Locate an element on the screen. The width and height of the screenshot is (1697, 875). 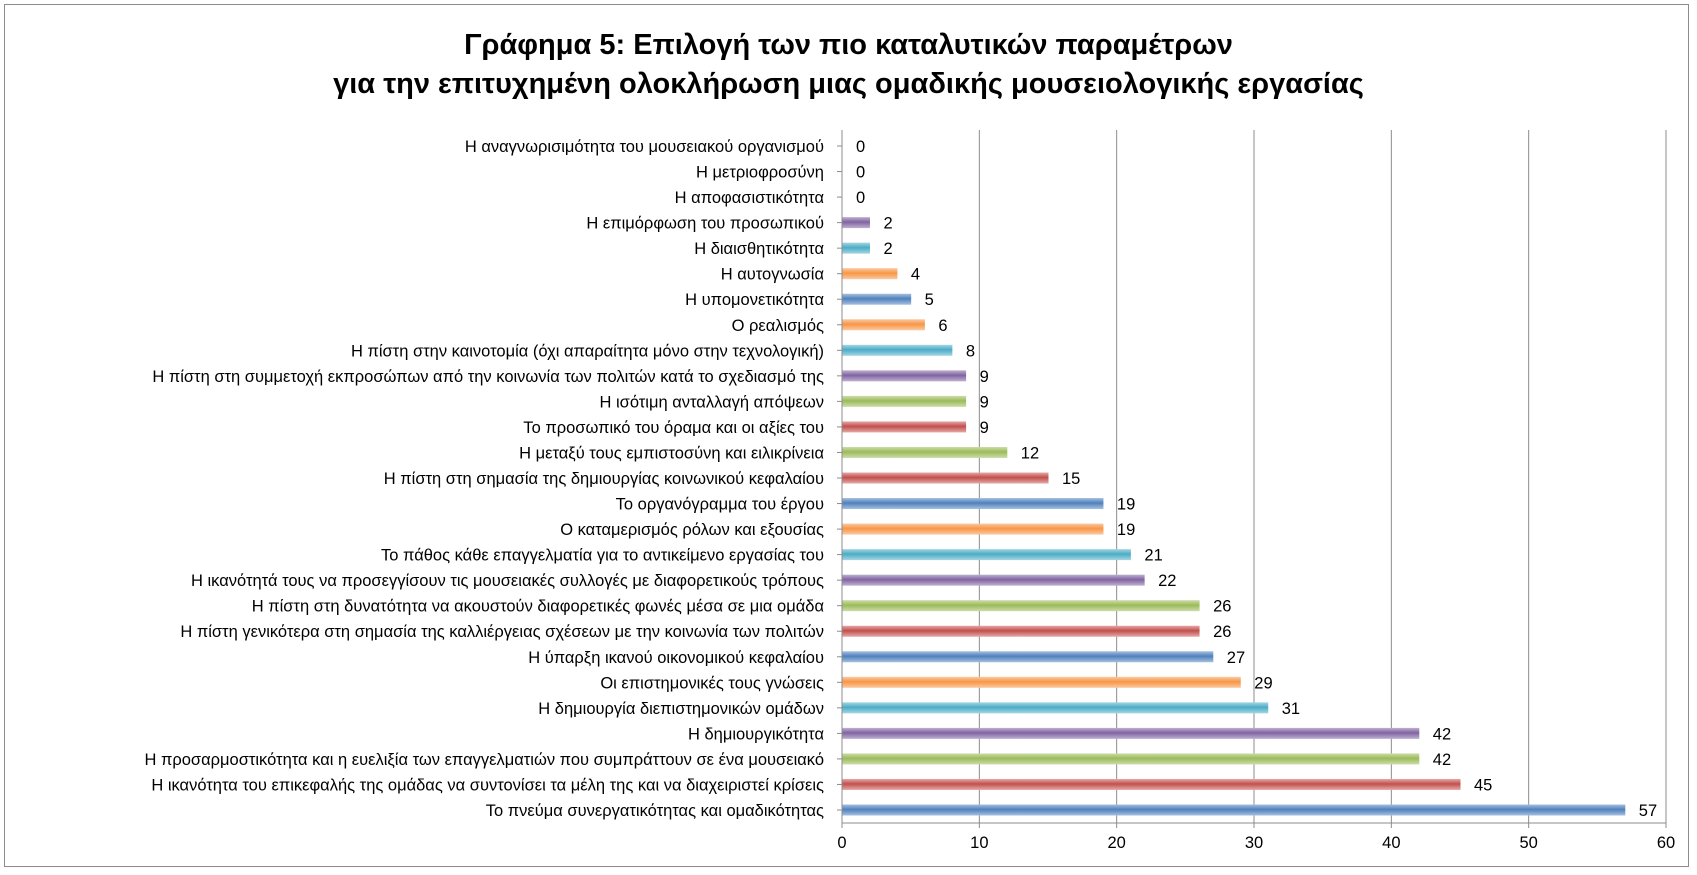
data-label: 45 is located at coordinates (1483, 785).